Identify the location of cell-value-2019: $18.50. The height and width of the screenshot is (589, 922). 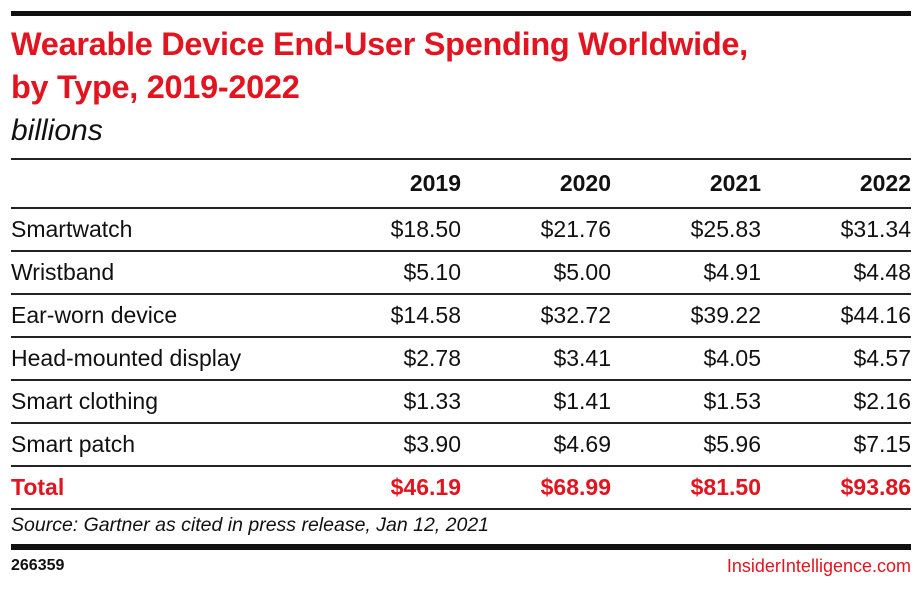
(386, 230).